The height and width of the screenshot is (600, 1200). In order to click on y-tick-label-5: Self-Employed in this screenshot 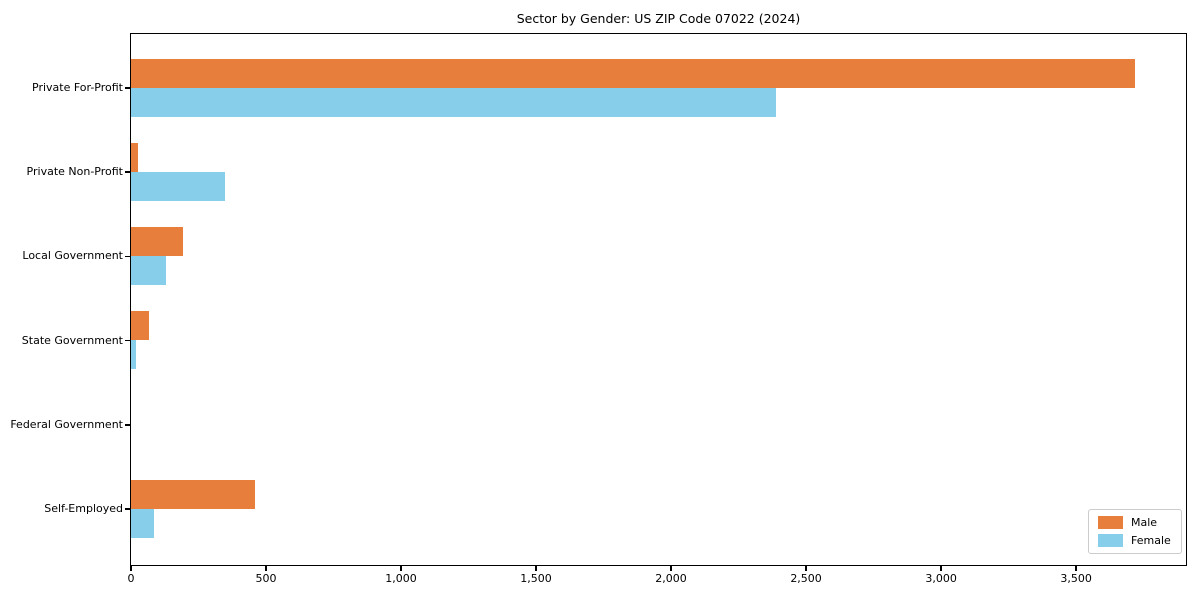, I will do `click(83, 508)`.